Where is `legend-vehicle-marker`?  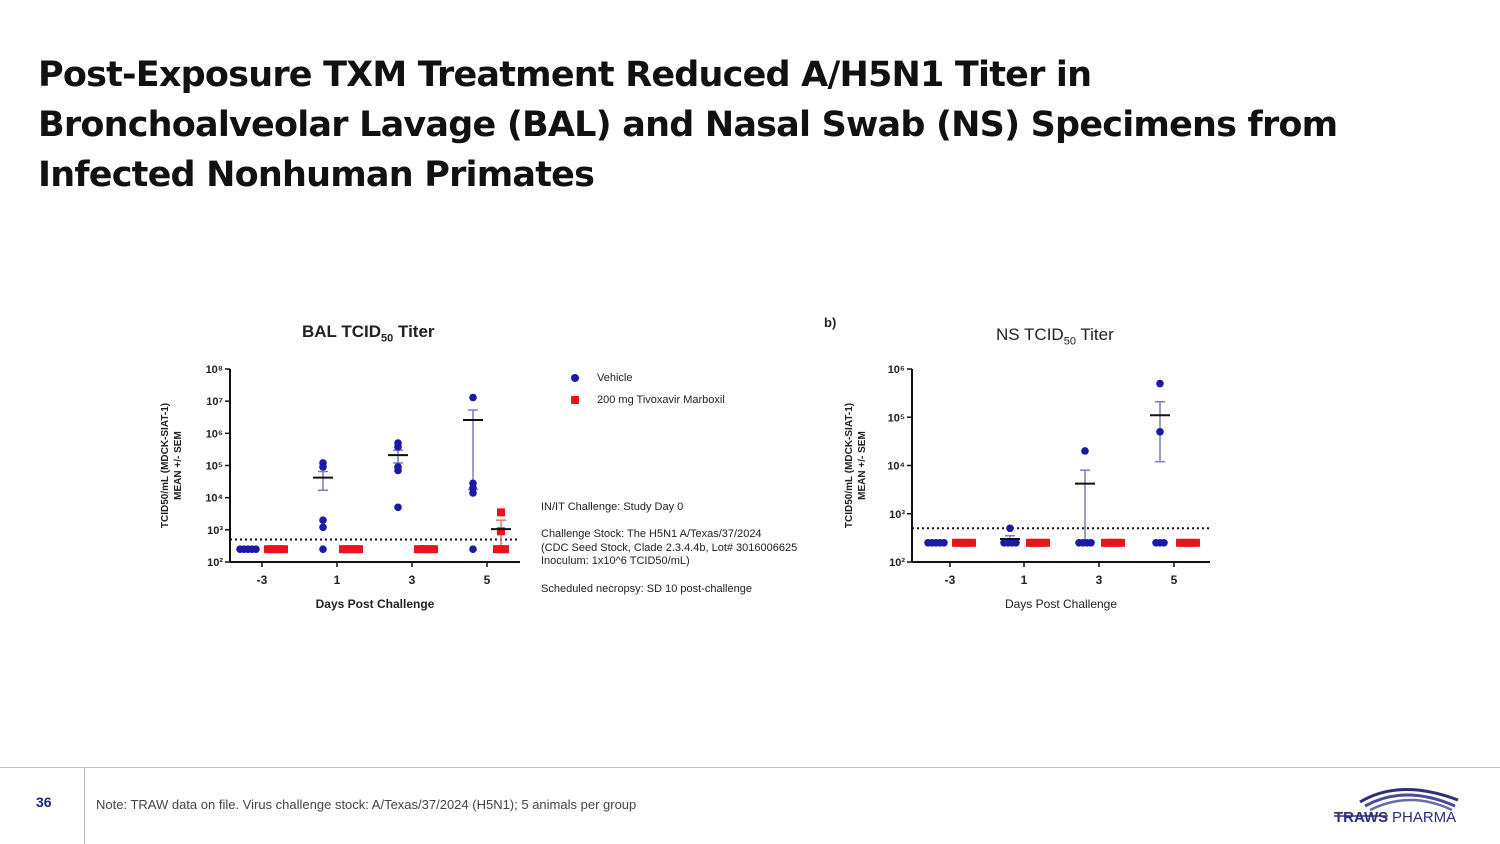
legend-vehicle-marker is located at coordinates (575, 378).